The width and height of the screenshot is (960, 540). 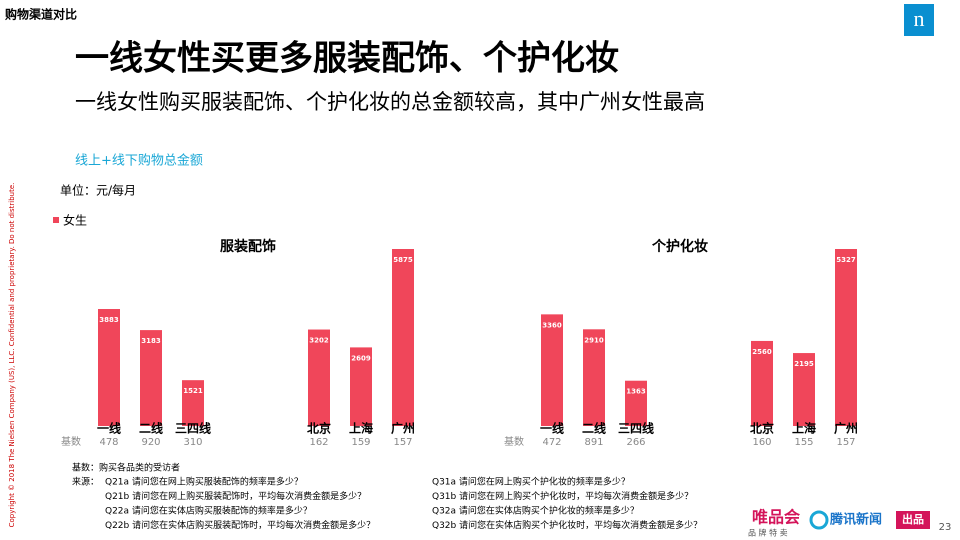 I want to click on brand2-tag-bg, so click(x=913, y=520).